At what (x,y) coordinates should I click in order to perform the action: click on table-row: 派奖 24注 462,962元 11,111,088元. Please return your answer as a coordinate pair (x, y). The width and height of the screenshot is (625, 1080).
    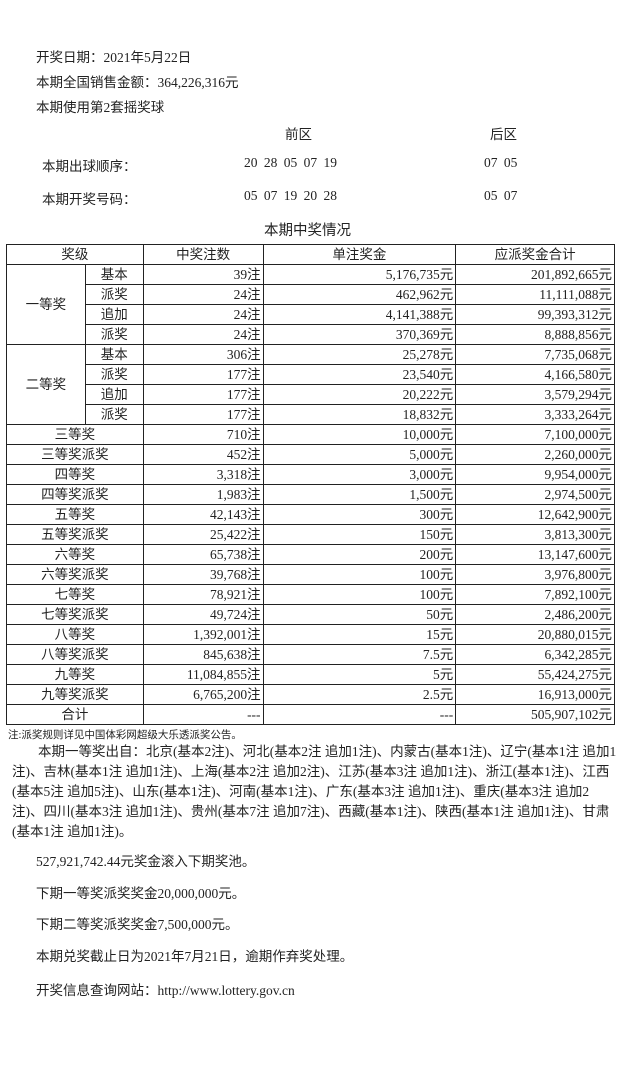
    Looking at the image, I should click on (311, 294).